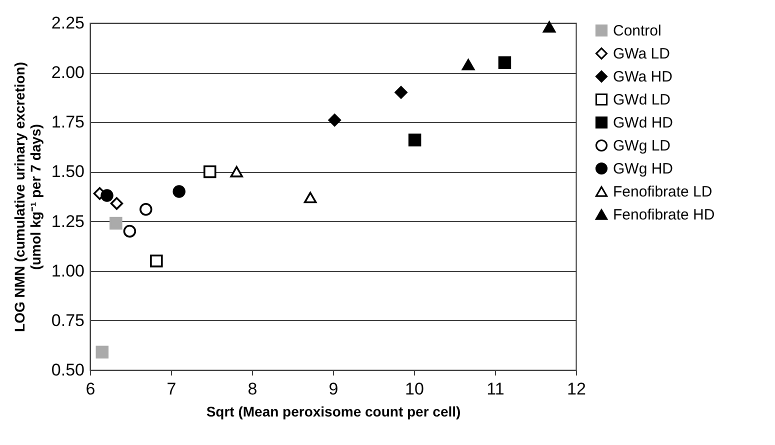 This screenshot has width=775, height=445. I want to click on x-tick-label: 6, so click(91, 389).